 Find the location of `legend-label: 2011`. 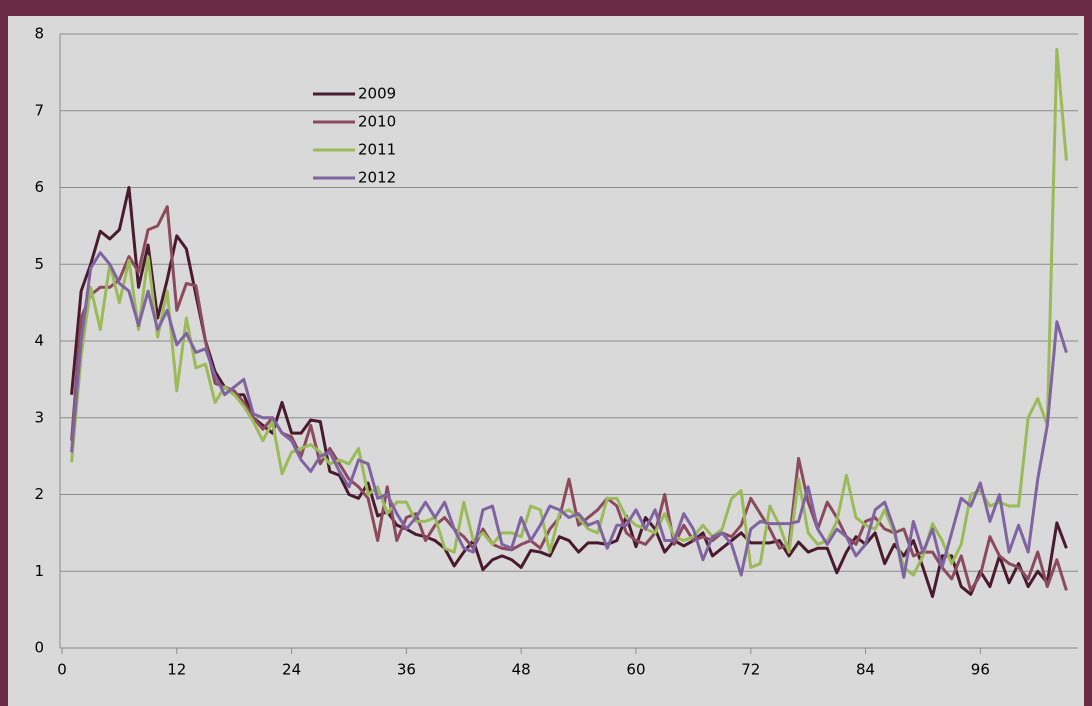

legend-label: 2011 is located at coordinates (377, 150).